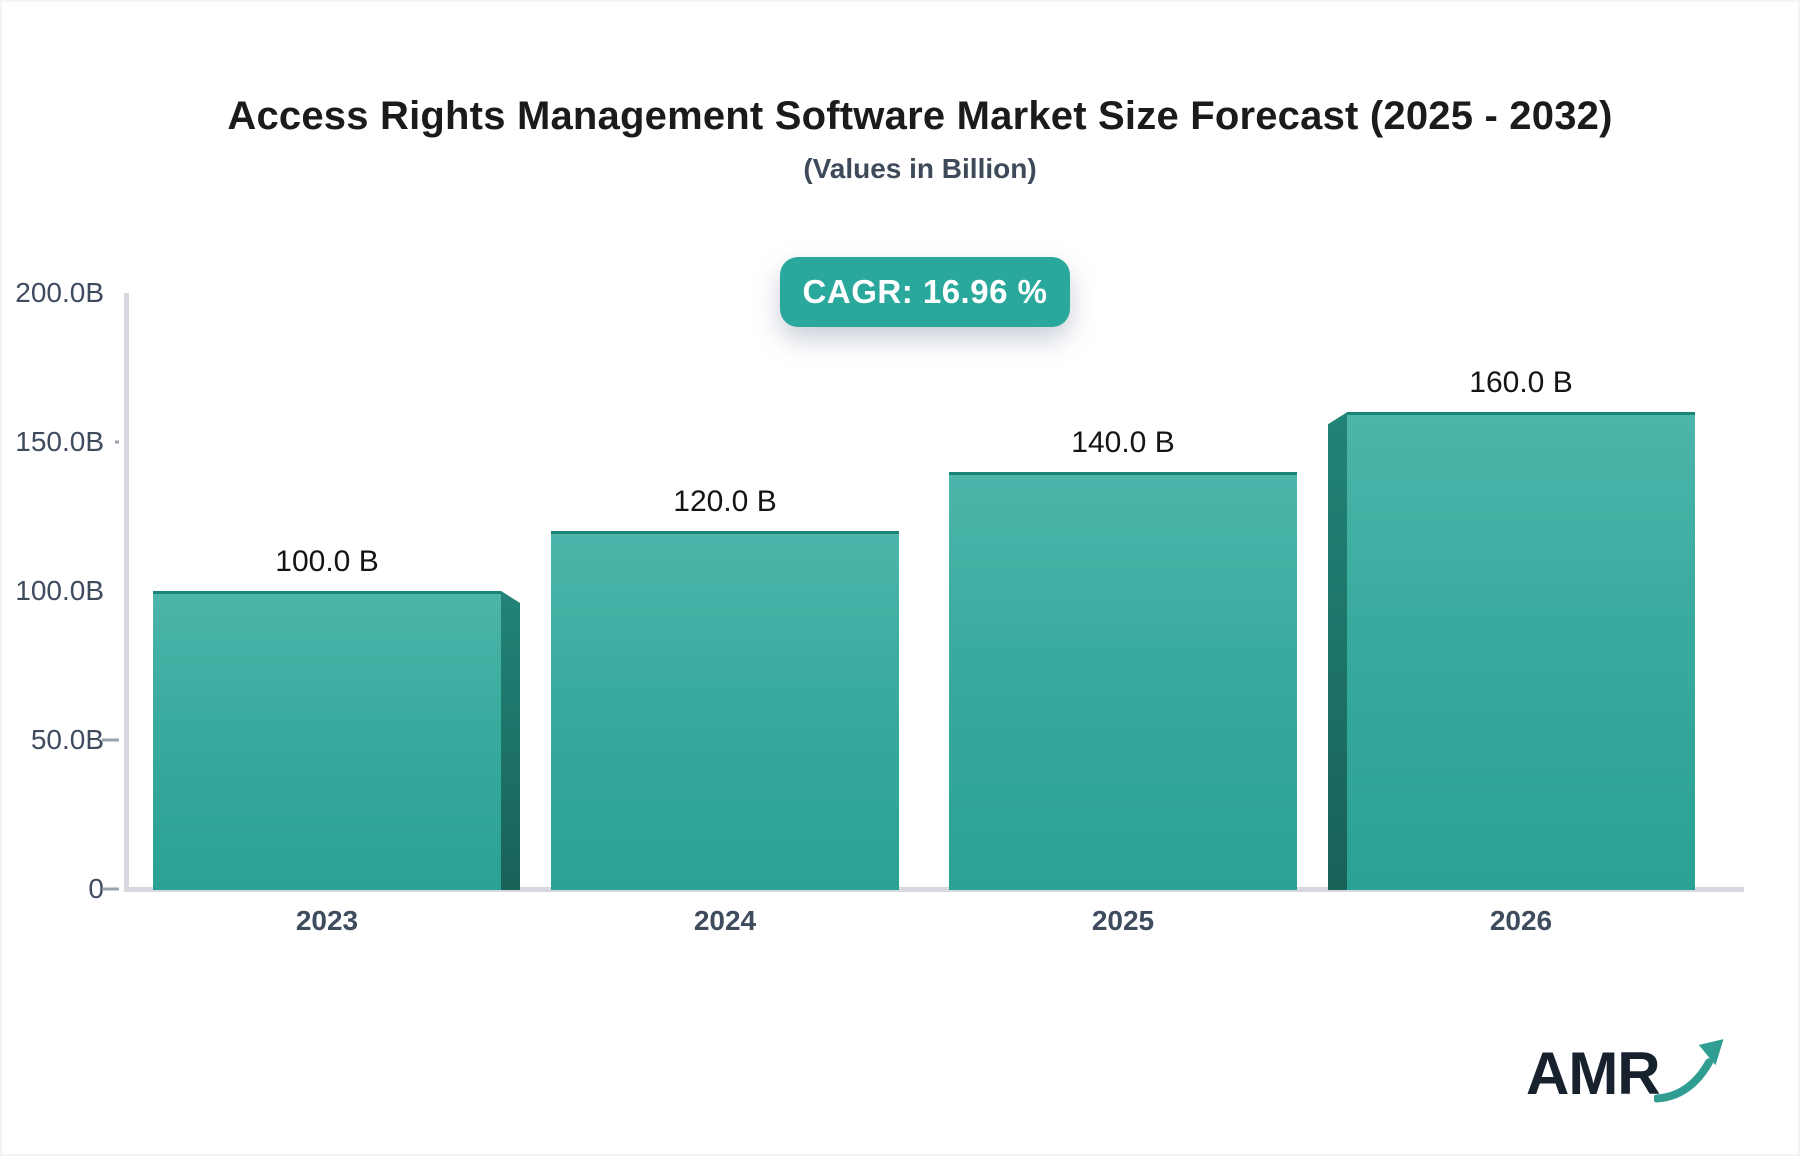 Image resolution: width=1800 pixels, height=1158 pixels. Describe the element at coordinates (59, 292) in the screenshot. I see `y-tick-label: 200.0B` at that location.